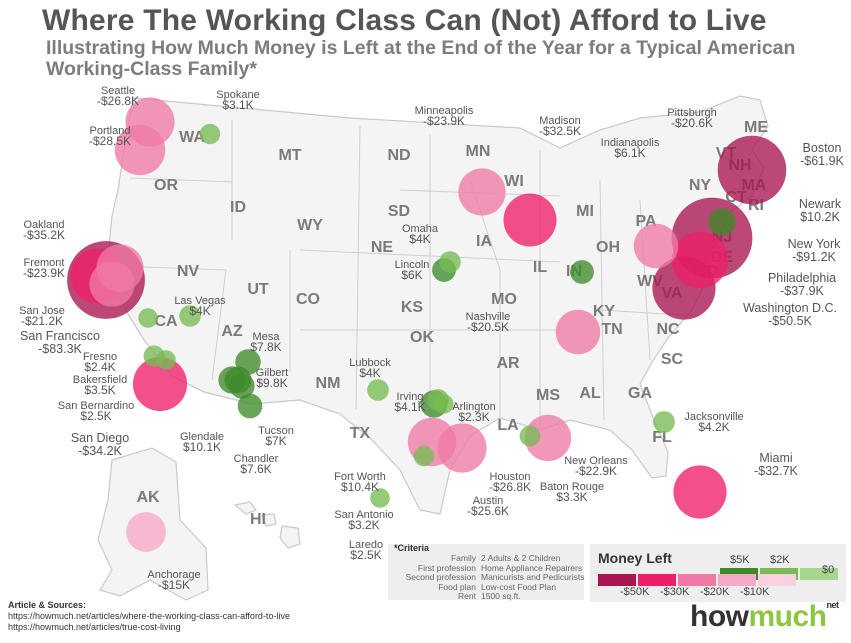 The width and height of the screenshot is (851, 643). I want to click on city-value: $10.4K, so click(360, 487).